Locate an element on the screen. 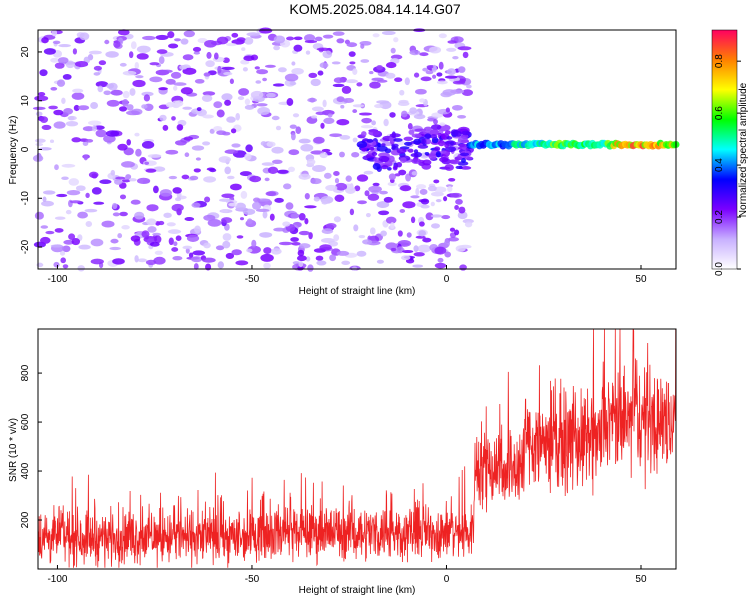  heatmap-y-tick-label: 10 is located at coordinates (25, 101).